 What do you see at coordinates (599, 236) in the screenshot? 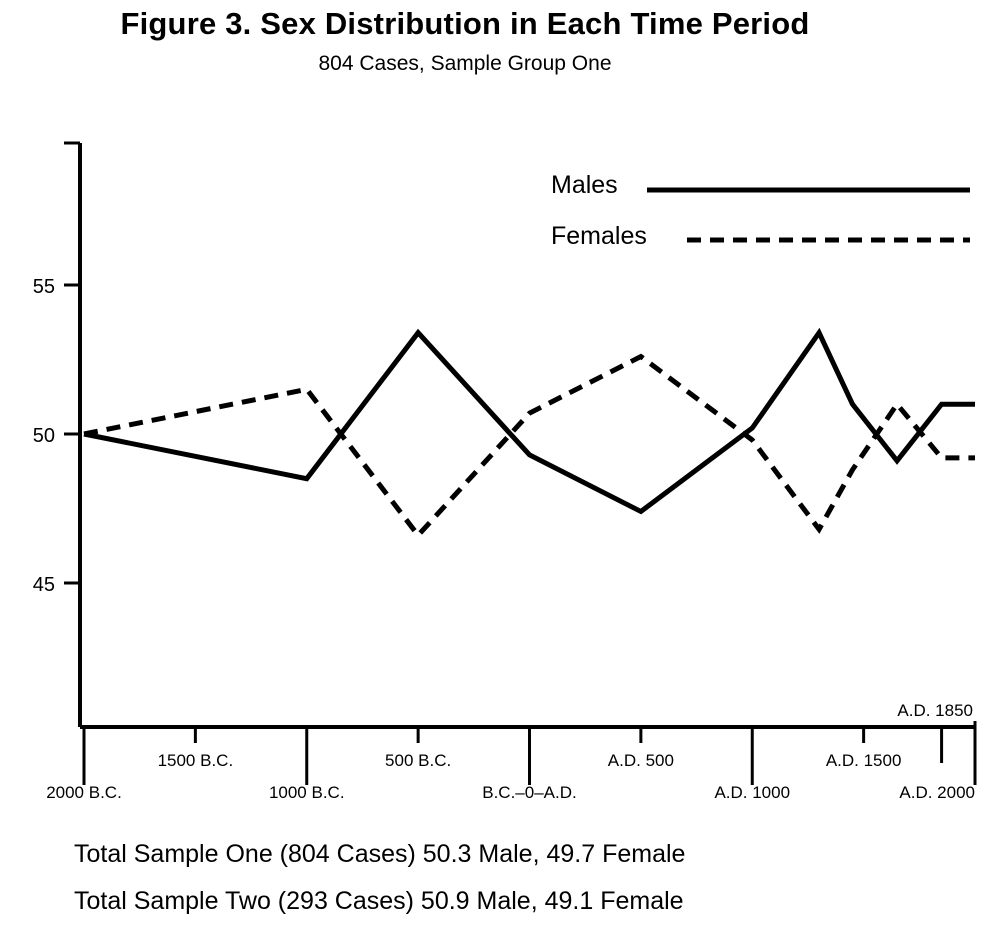
I see `legend-label-females: Females` at bounding box center [599, 236].